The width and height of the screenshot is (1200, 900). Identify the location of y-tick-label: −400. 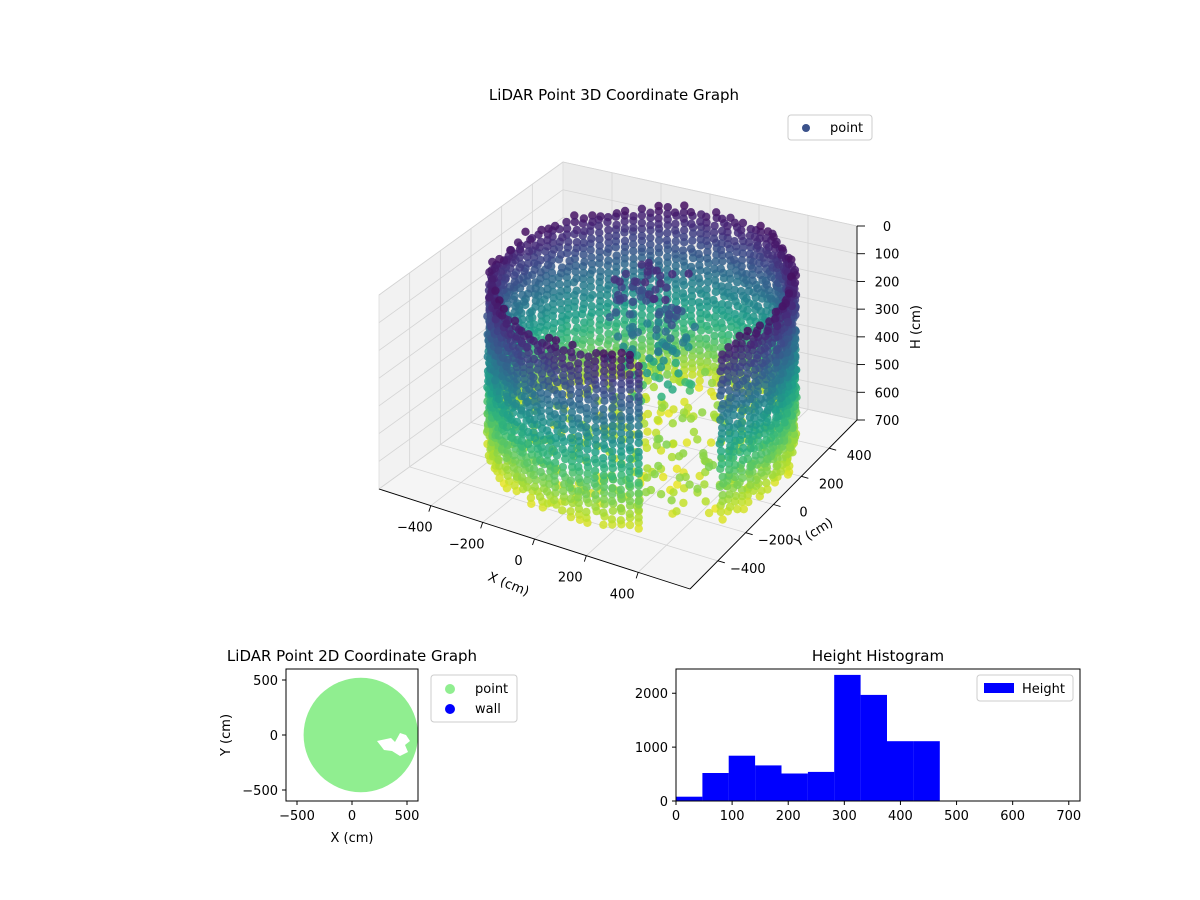
(748, 569).